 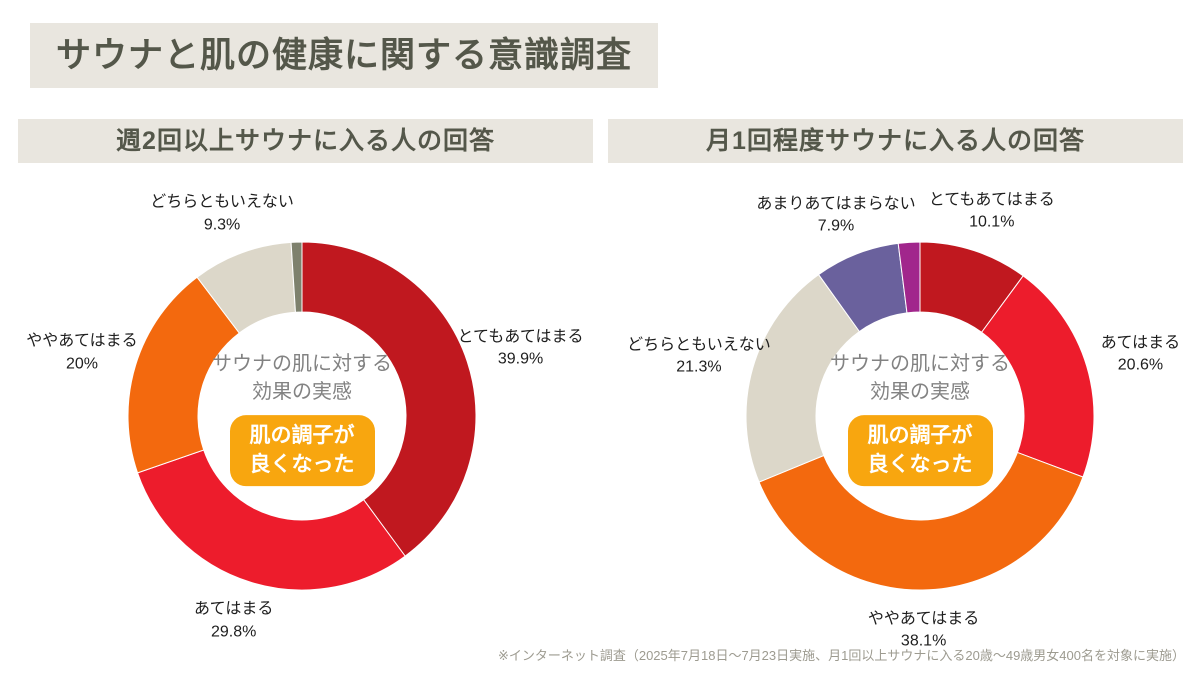 I want to click on segment-label-4: あまりあてはまらない 7.9%, so click(x=836, y=215).